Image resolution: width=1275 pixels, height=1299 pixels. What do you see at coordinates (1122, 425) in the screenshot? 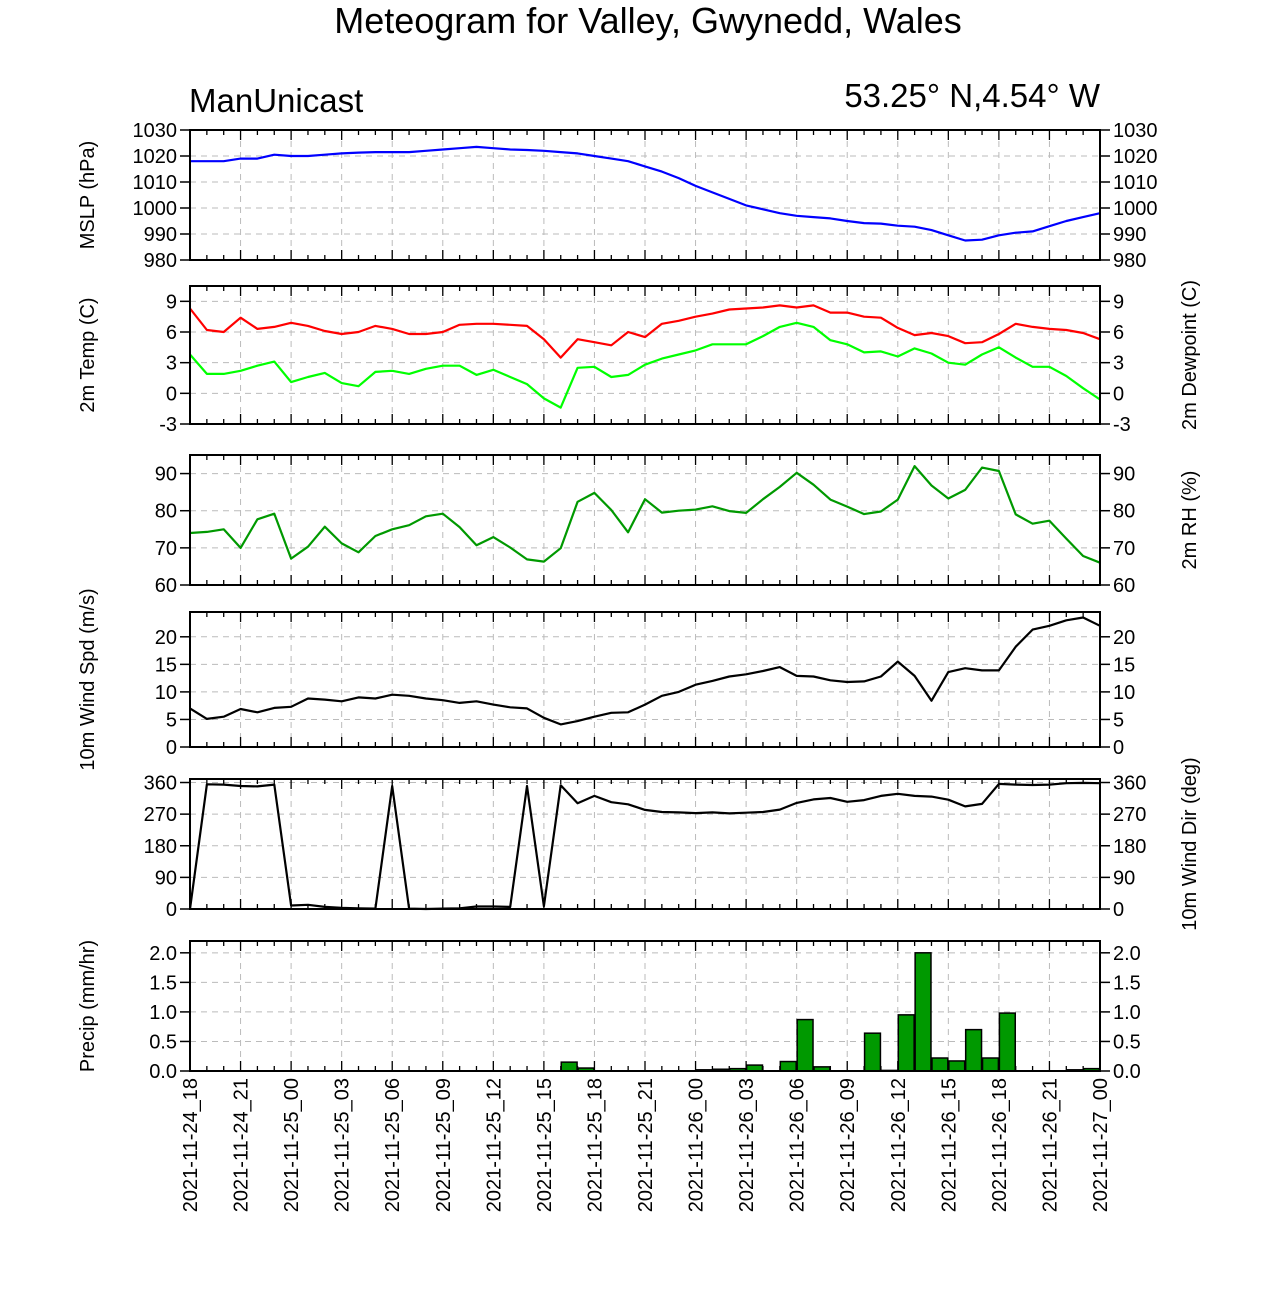
I see `y-tick-label-right: -3` at bounding box center [1122, 425].